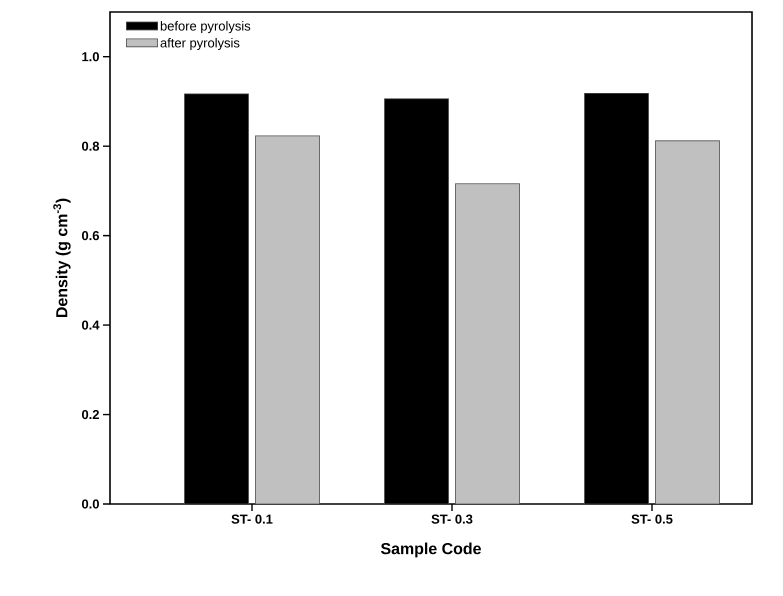  I want to click on x-tick-label: ST- 0.3, so click(452, 519).